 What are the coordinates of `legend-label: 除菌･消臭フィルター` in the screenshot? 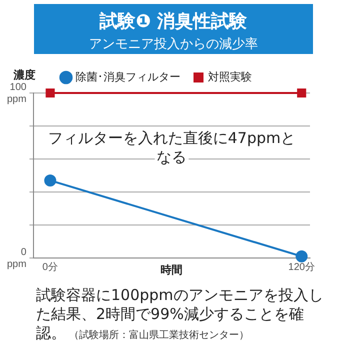 It's located at (128, 77).